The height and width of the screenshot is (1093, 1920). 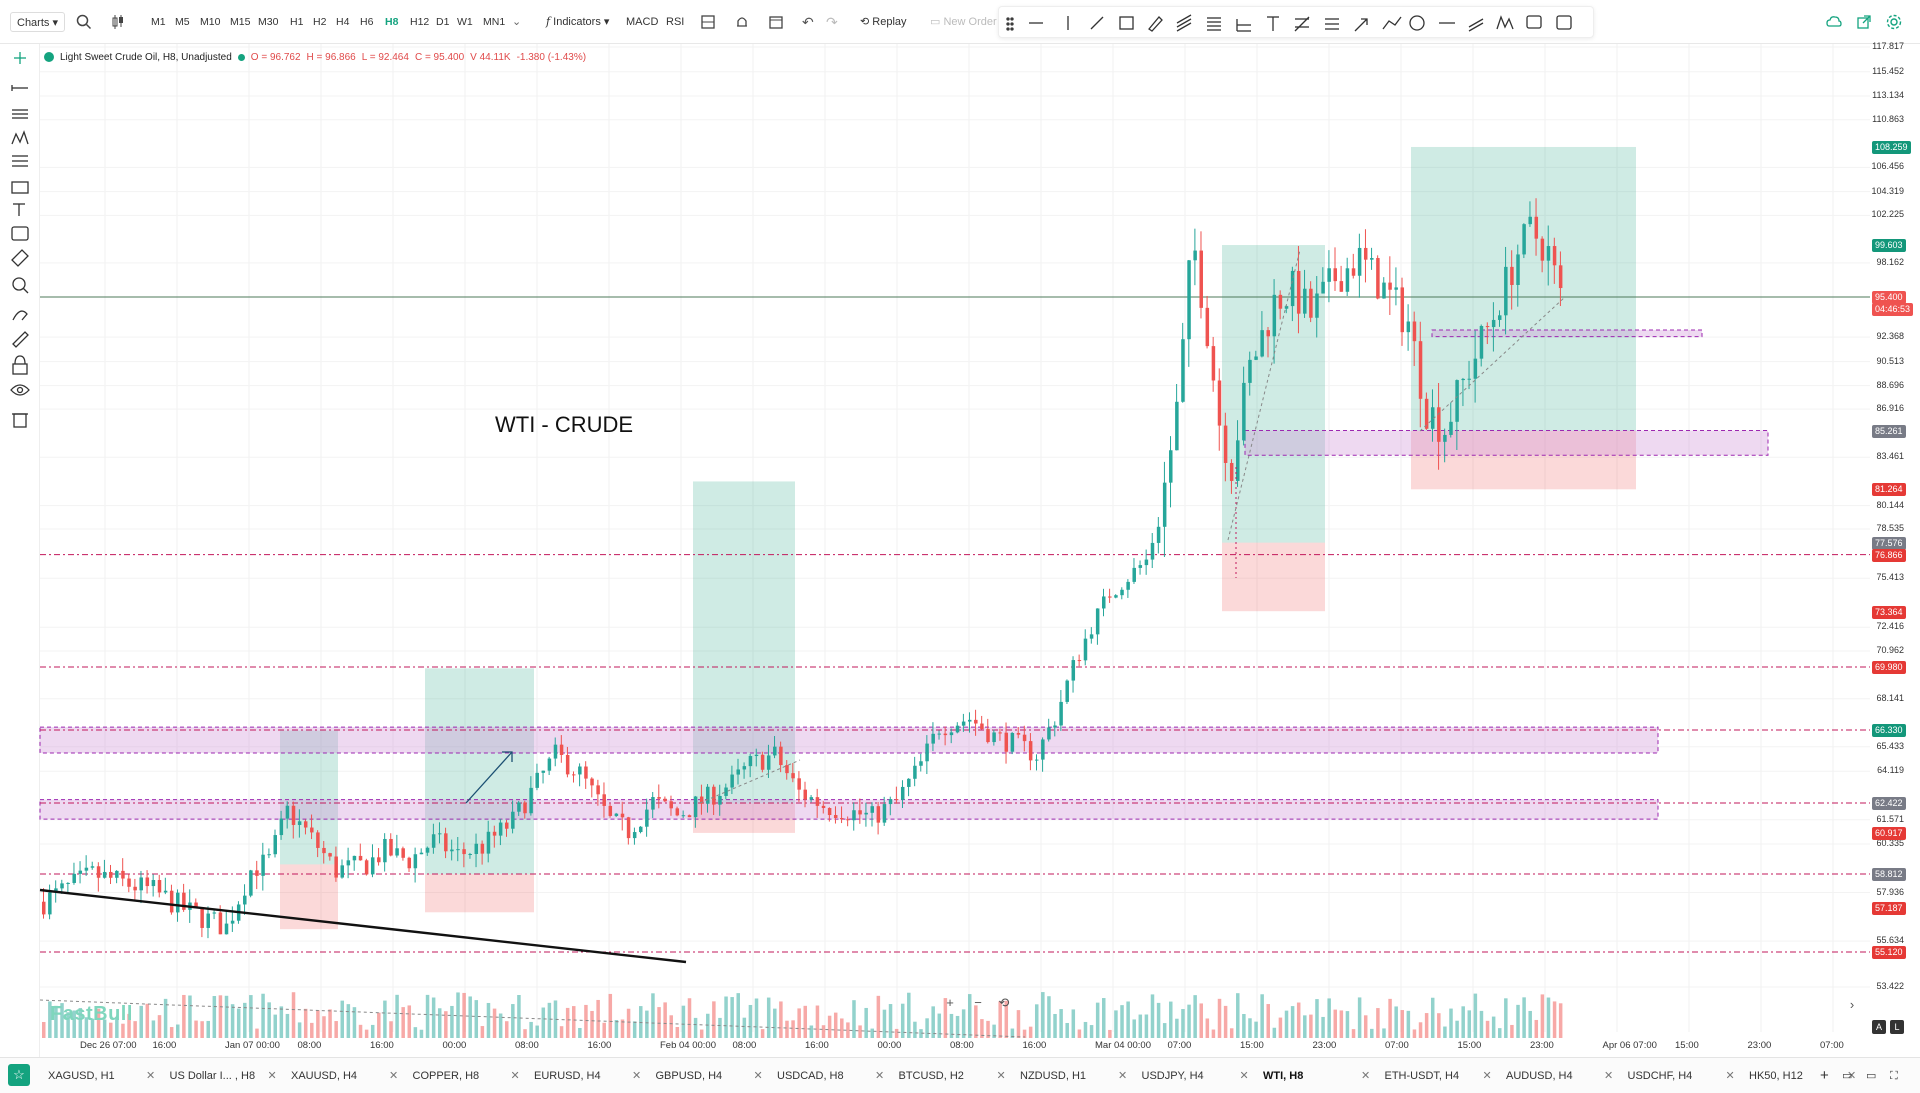 I want to click on brush-tool-icon, so click(x=1155, y=24).